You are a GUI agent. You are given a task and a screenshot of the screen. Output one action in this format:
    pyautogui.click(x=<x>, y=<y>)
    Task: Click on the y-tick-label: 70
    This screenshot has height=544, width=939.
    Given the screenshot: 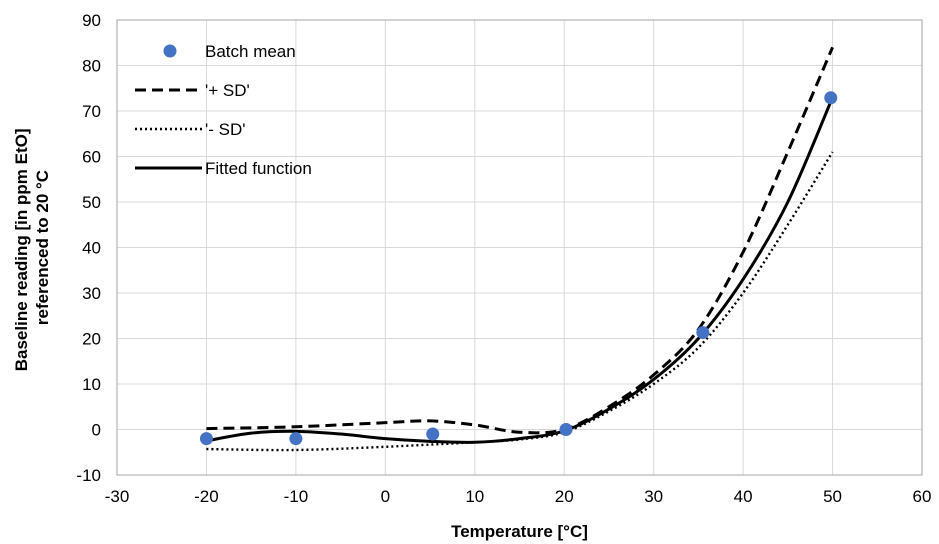 What is the action you would take?
    pyautogui.click(x=91, y=111)
    